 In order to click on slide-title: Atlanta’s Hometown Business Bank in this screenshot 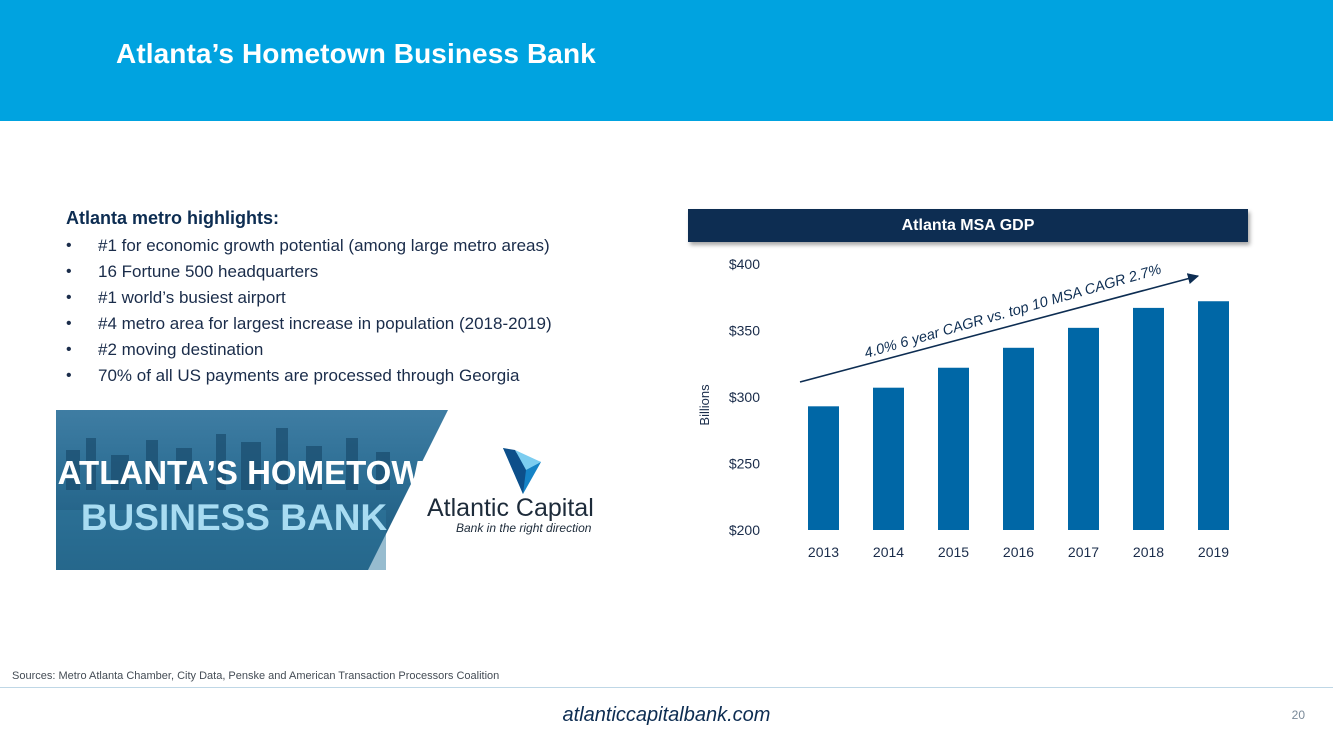, I will do `click(356, 53)`.